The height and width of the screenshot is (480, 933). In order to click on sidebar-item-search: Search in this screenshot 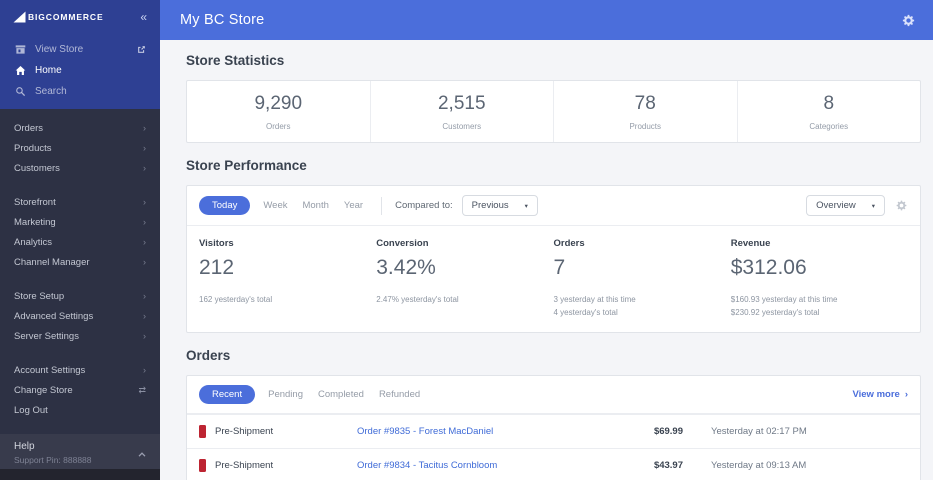, I will do `click(80, 91)`.